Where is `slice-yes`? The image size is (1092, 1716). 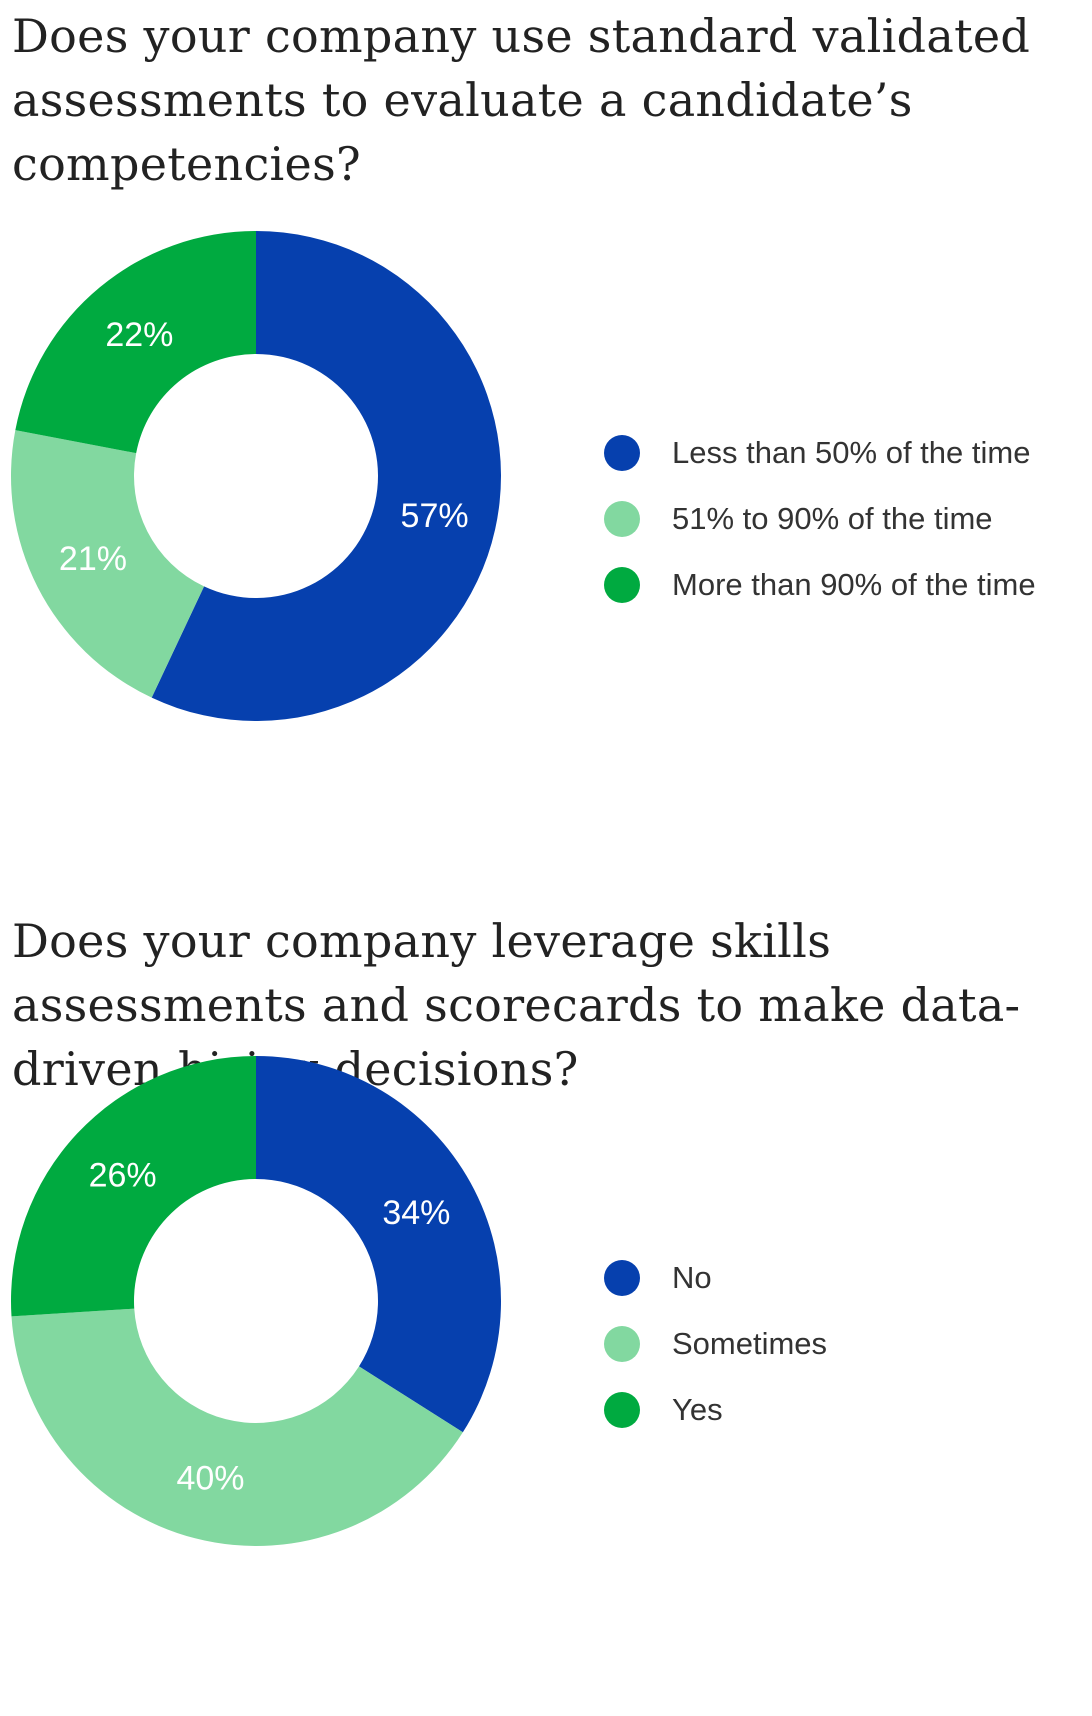 slice-yes is located at coordinates (133, 1186).